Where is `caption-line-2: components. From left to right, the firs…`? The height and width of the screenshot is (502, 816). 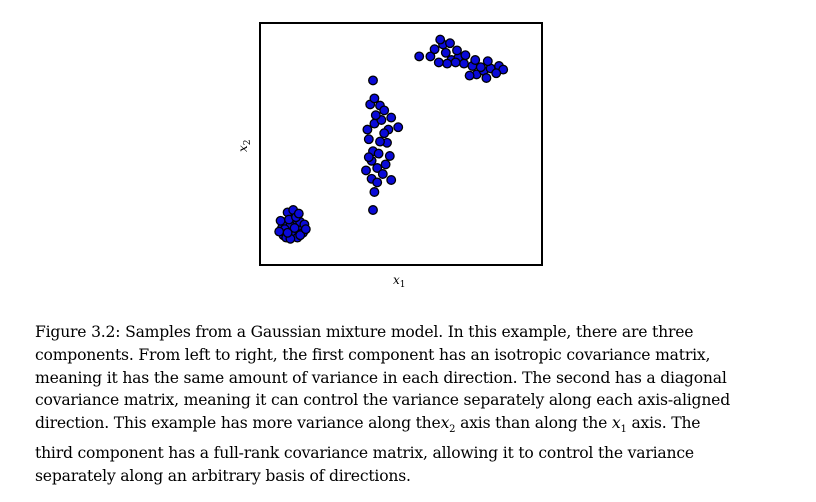
caption-line-2: components. From left to right, the firs… is located at coordinates (373, 354).